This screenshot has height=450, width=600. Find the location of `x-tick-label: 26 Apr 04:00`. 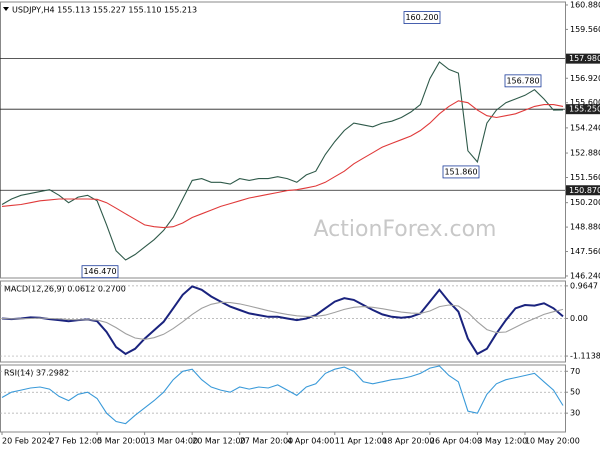

x-tick-label: 26 Apr 04:00 is located at coordinates (456, 441).